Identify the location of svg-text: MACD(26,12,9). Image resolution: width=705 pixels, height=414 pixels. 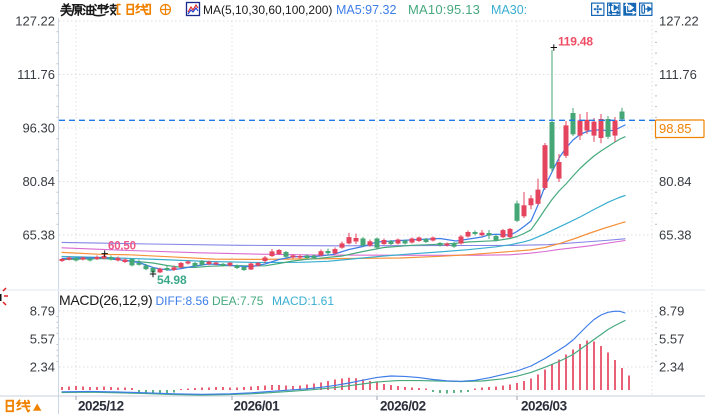
(105, 300).